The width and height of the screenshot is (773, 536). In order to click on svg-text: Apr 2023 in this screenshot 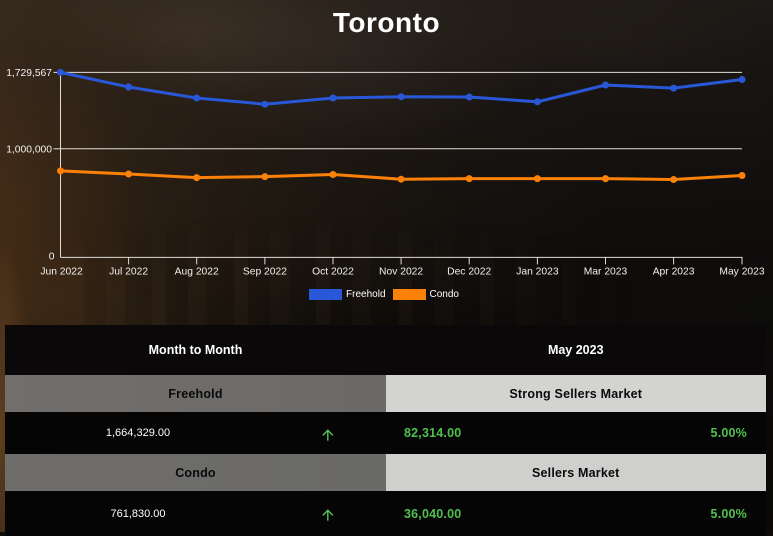, I will do `click(674, 272)`.